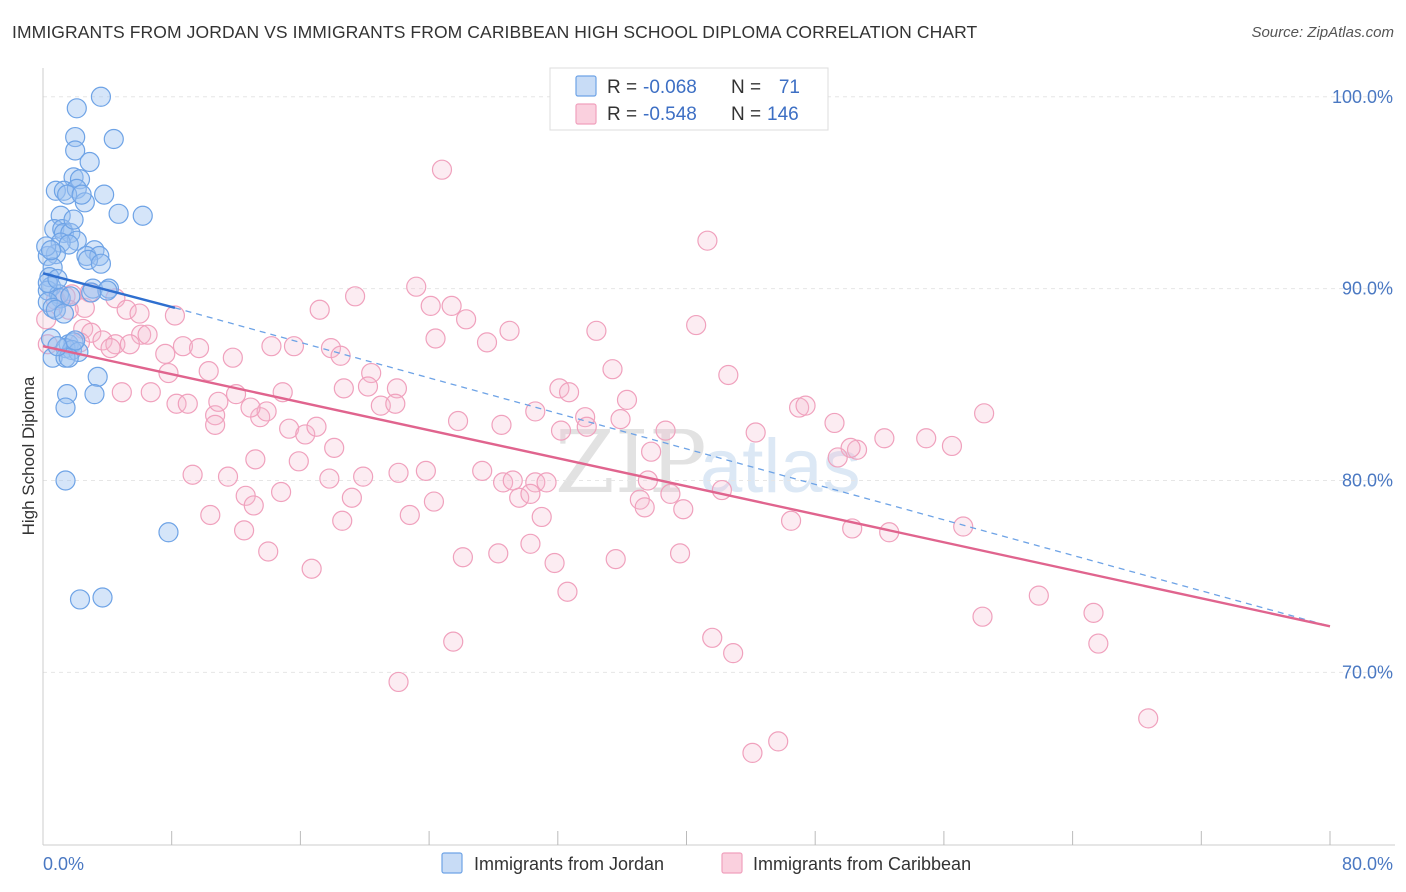 The image size is (1406, 892). Describe the element at coordinates (708, 463) in the screenshot. I see `watermark: ZIP atlas` at that location.